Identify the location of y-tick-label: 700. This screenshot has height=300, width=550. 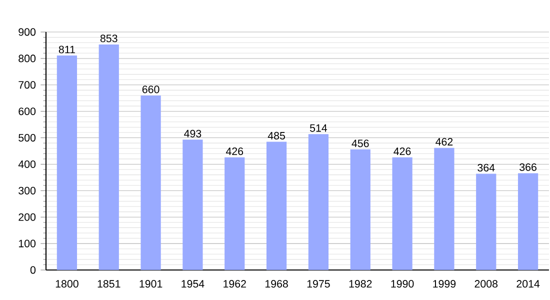
(27, 85).